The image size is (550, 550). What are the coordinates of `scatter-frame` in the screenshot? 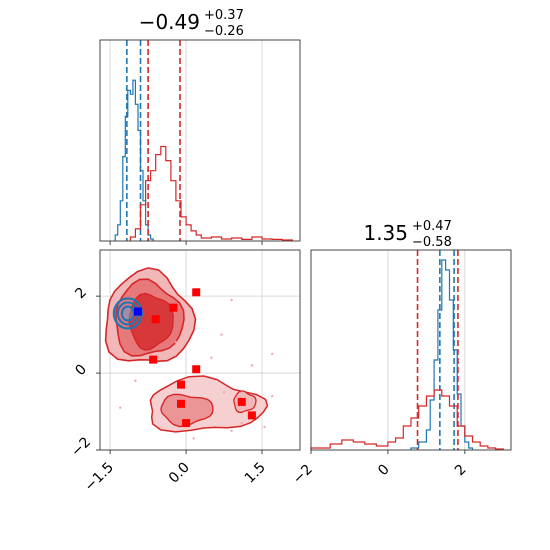 It's located at (200, 350).